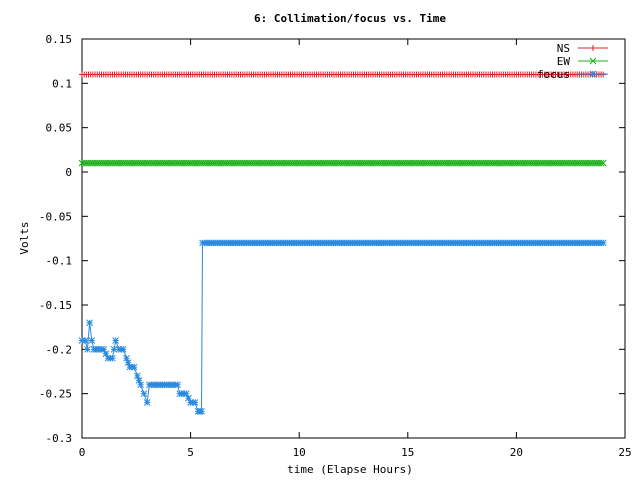 The height and width of the screenshot is (480, 640). What do you see at coordinates (62, 83) in the screenshot?
I see `y-tick-label: 0.1` at bounding box center [62, 83].